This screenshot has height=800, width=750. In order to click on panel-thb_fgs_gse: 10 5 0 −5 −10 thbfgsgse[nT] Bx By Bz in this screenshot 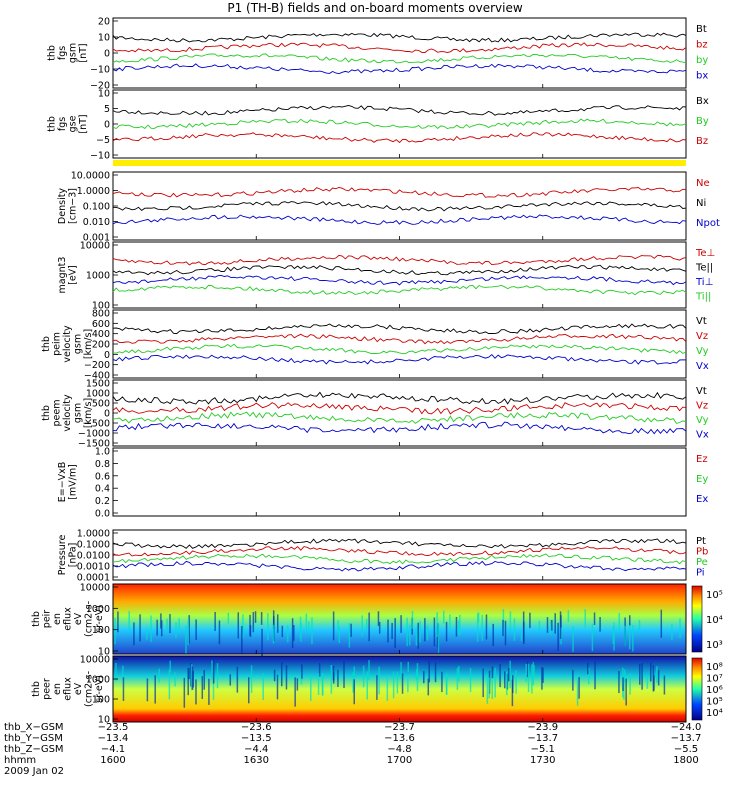, I will do `click(377, 125)`.